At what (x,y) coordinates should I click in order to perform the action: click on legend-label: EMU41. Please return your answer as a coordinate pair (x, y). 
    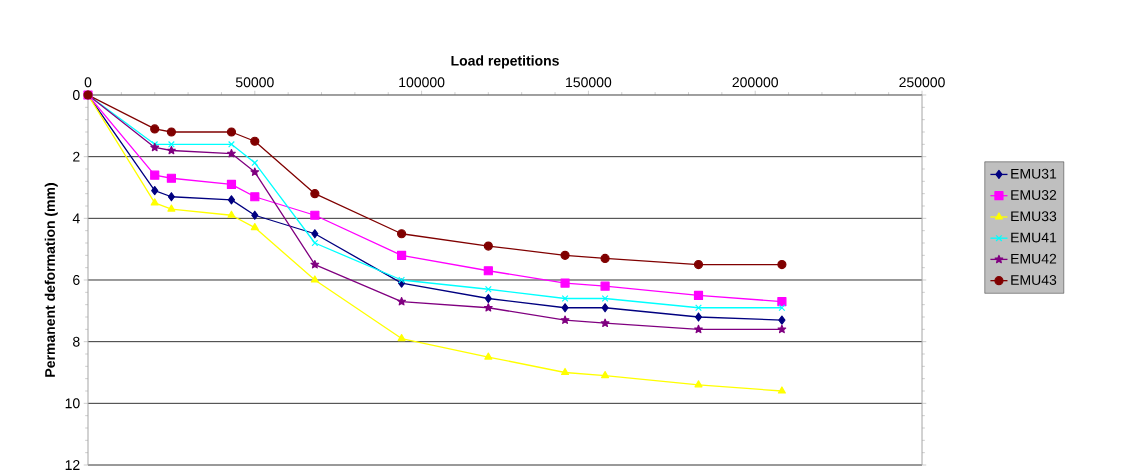
    Looking at the image, I should click on (1034, 237).